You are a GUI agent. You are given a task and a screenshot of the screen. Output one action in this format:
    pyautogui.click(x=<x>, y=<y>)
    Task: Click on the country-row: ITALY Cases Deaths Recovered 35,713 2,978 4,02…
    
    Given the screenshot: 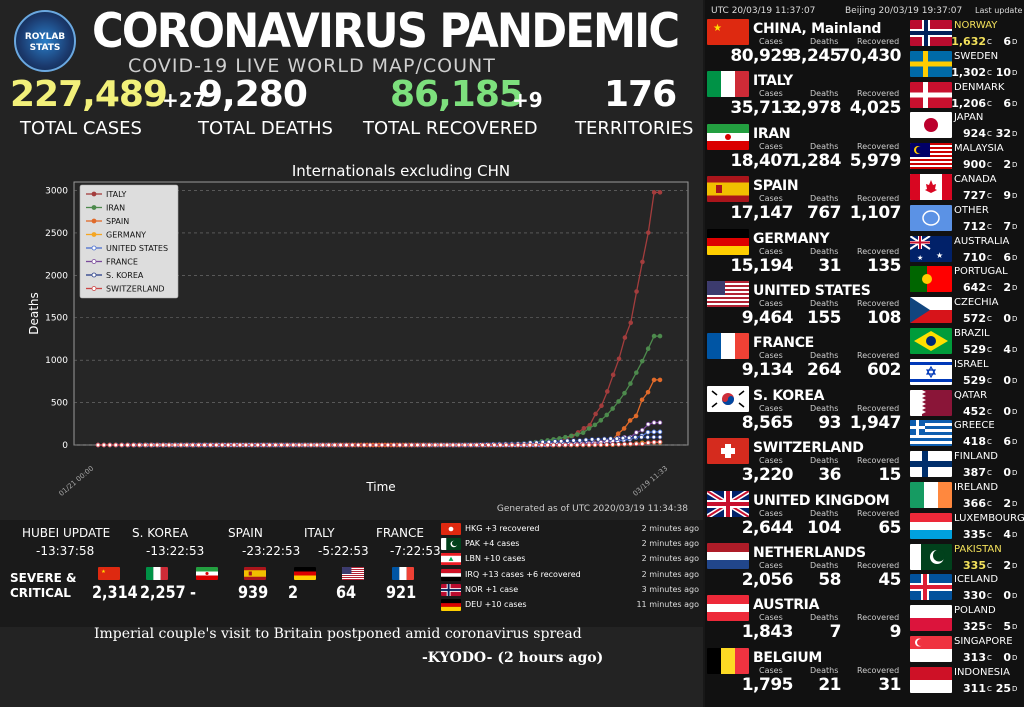 What is the action you would take?
    pyautogui.click(x=805, y=96)
    